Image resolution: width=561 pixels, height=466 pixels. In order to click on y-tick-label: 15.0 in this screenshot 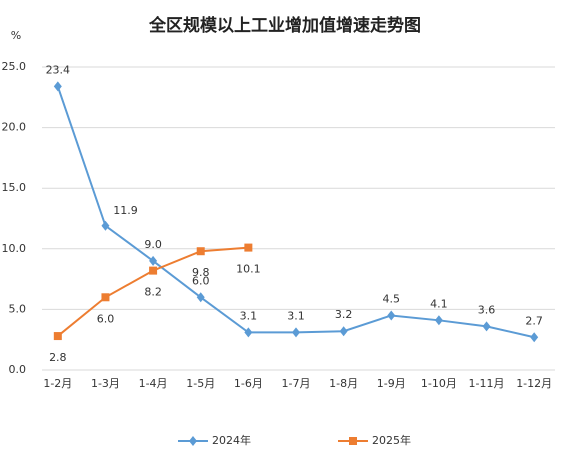, I will do `click(14, 187)`.